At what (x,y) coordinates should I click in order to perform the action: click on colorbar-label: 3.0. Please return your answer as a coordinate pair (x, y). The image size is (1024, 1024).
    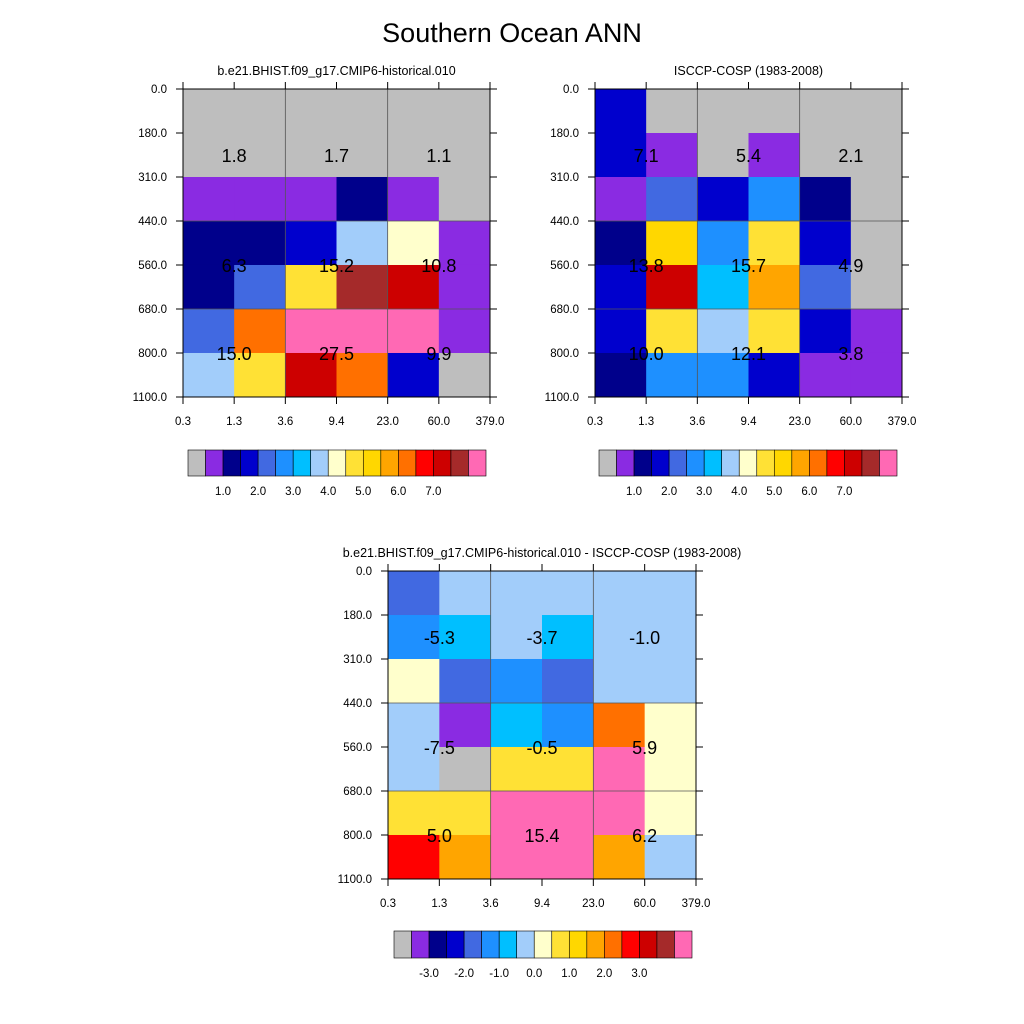
    Looking at the image, I should click on (293, 492).